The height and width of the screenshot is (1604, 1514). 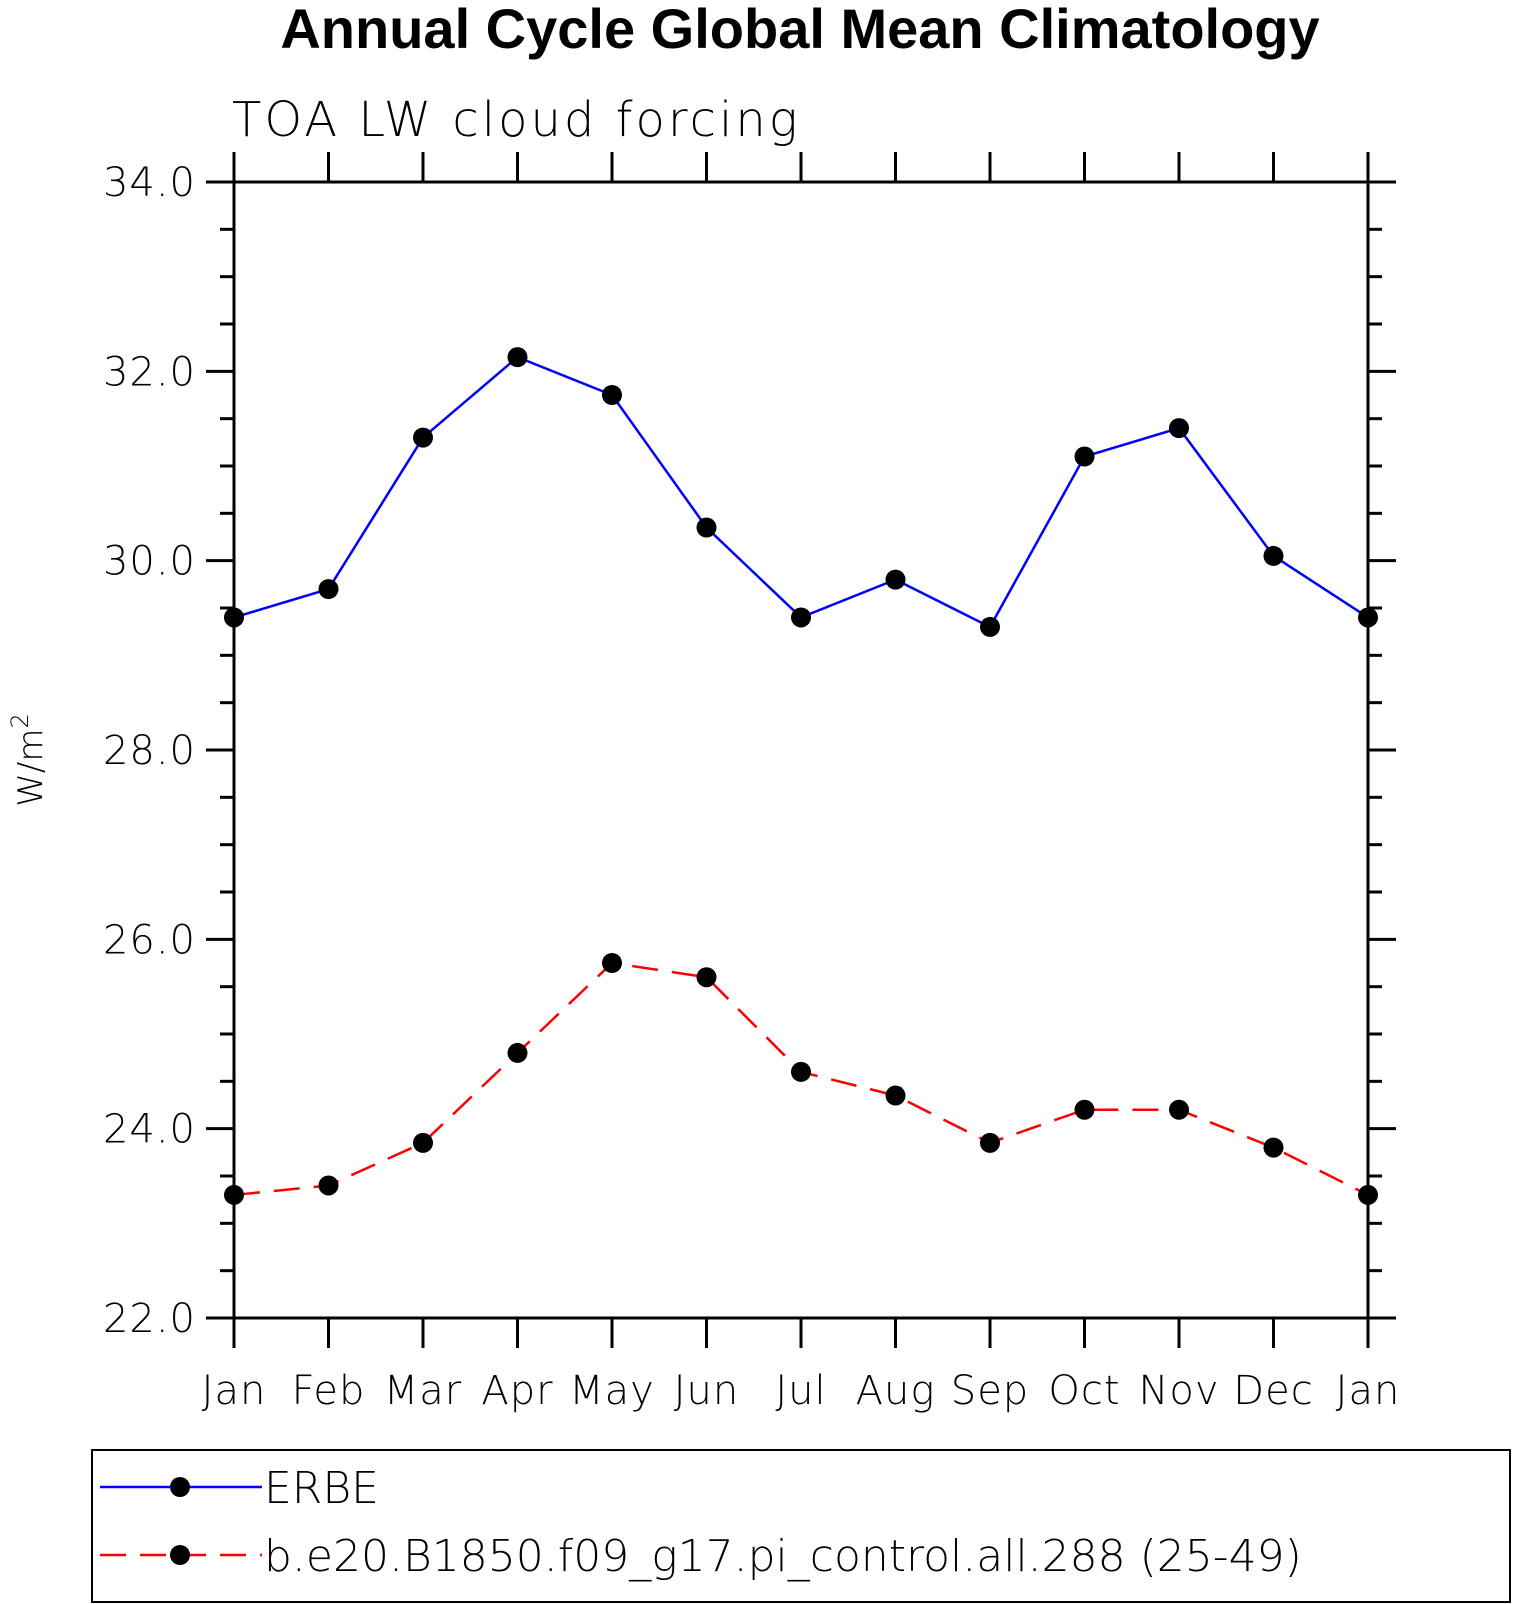 What do you see at coordinates (329, 1391) in the screenshot?
I see `x-tick-label: Feb` at bounding box center [329, 1391].